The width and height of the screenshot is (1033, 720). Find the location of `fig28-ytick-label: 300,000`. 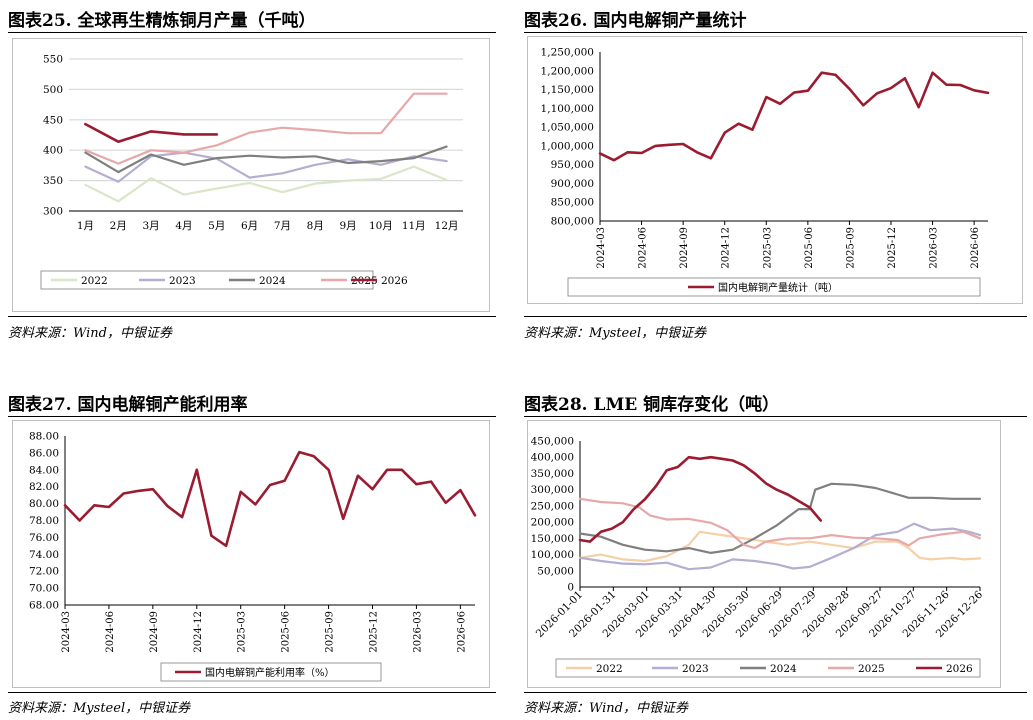

fig28-ytick-label: 300,000 is located at coordinates (552, 490).